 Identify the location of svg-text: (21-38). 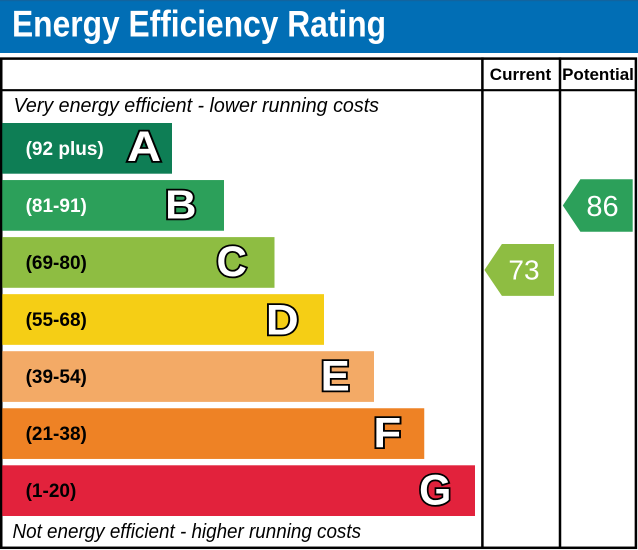
(56, 434).